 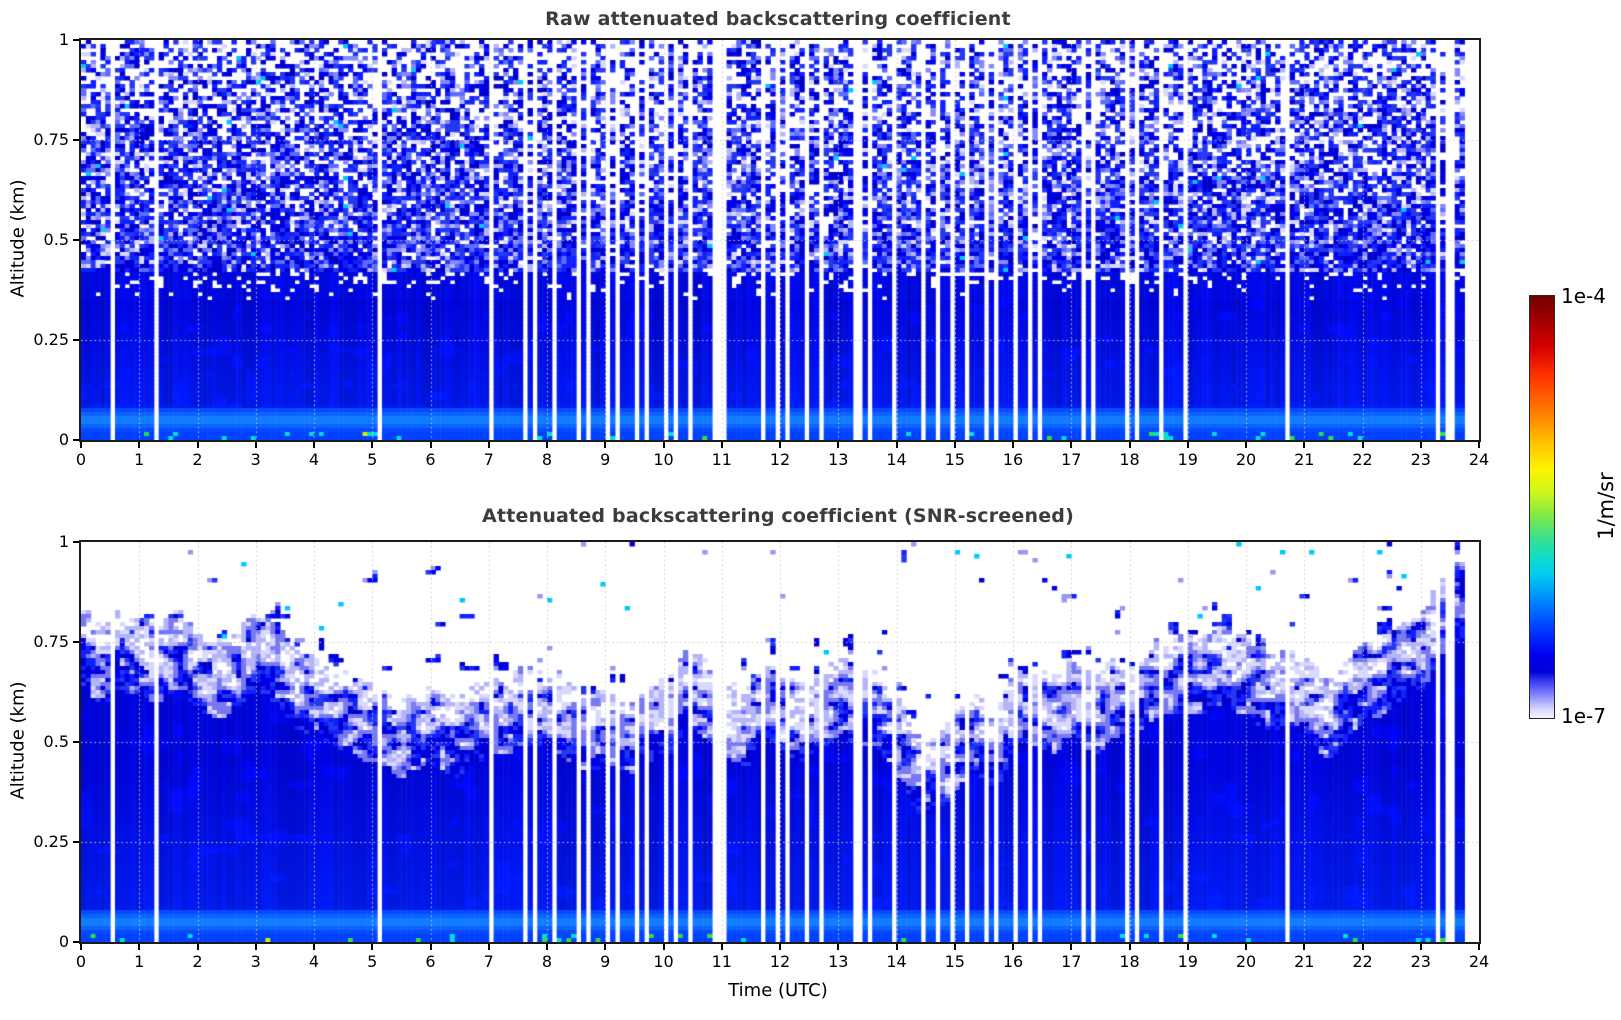 What do you see at coordinates (1583, 296) in the screenshot?
I see `colorbar-max-label: 1e-4` at bounding box center [1583, 296].